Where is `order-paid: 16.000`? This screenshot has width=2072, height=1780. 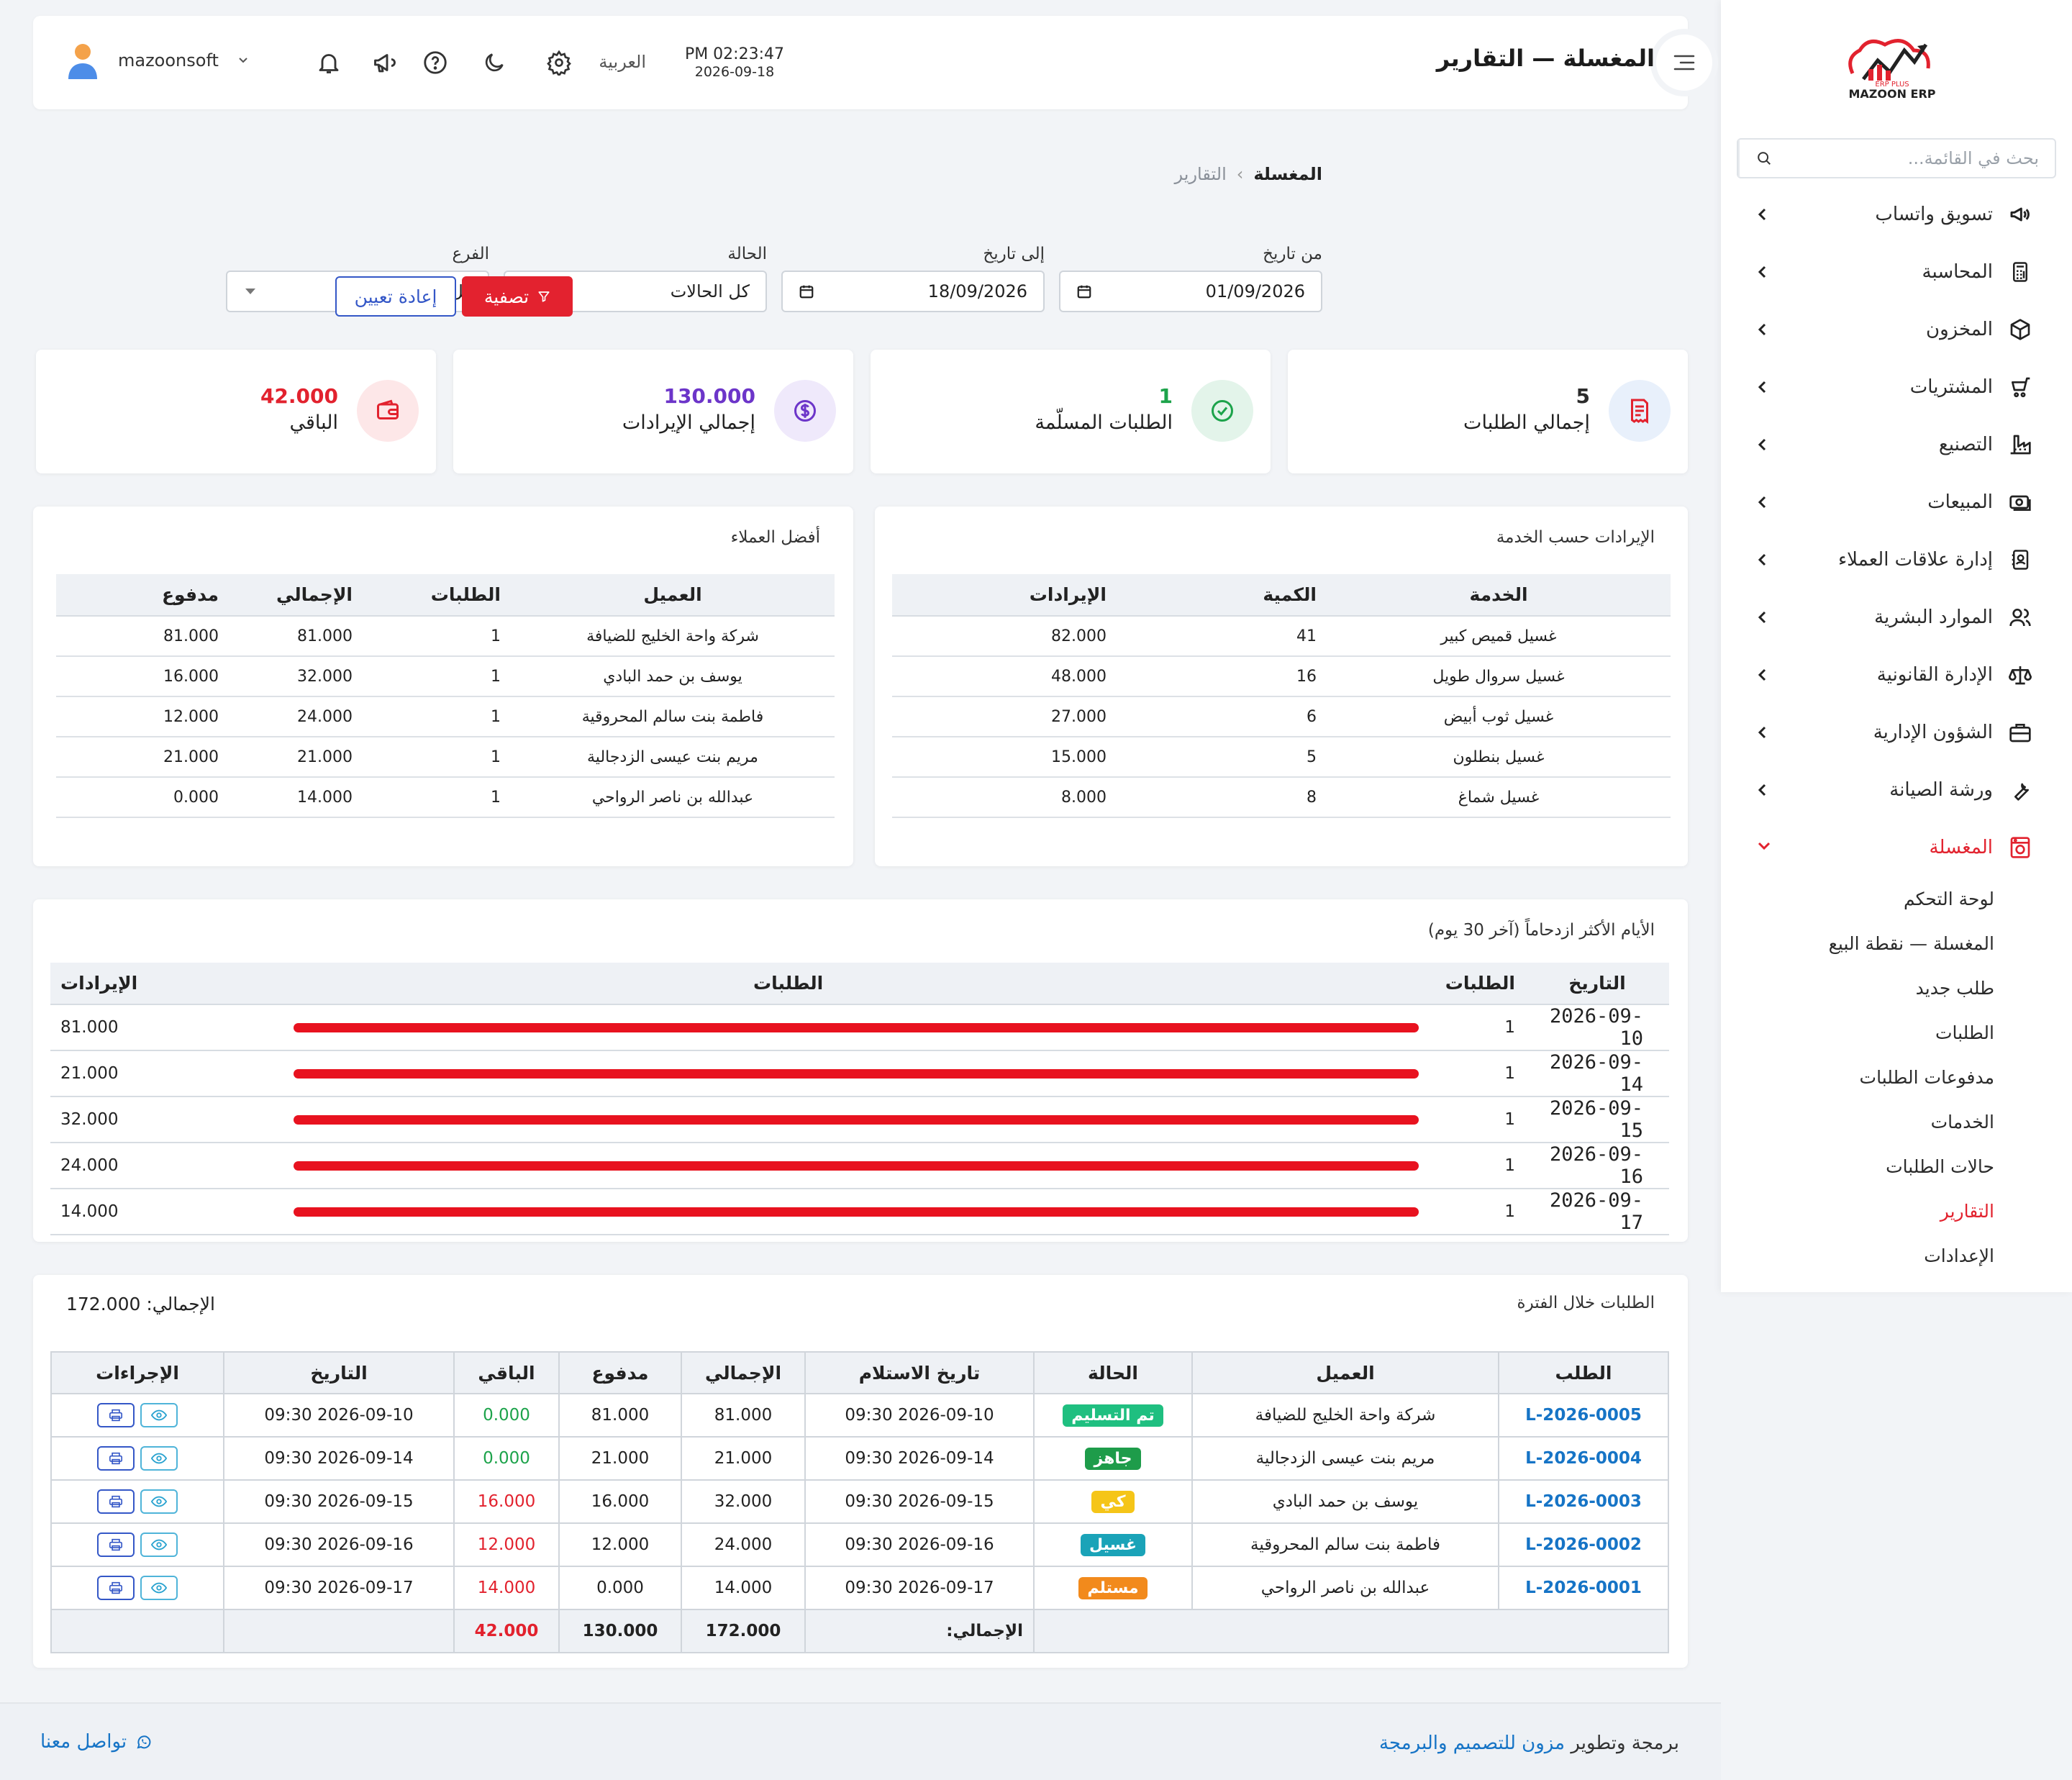 order-paid: 16.000 is located at coordinates (620, 1502).